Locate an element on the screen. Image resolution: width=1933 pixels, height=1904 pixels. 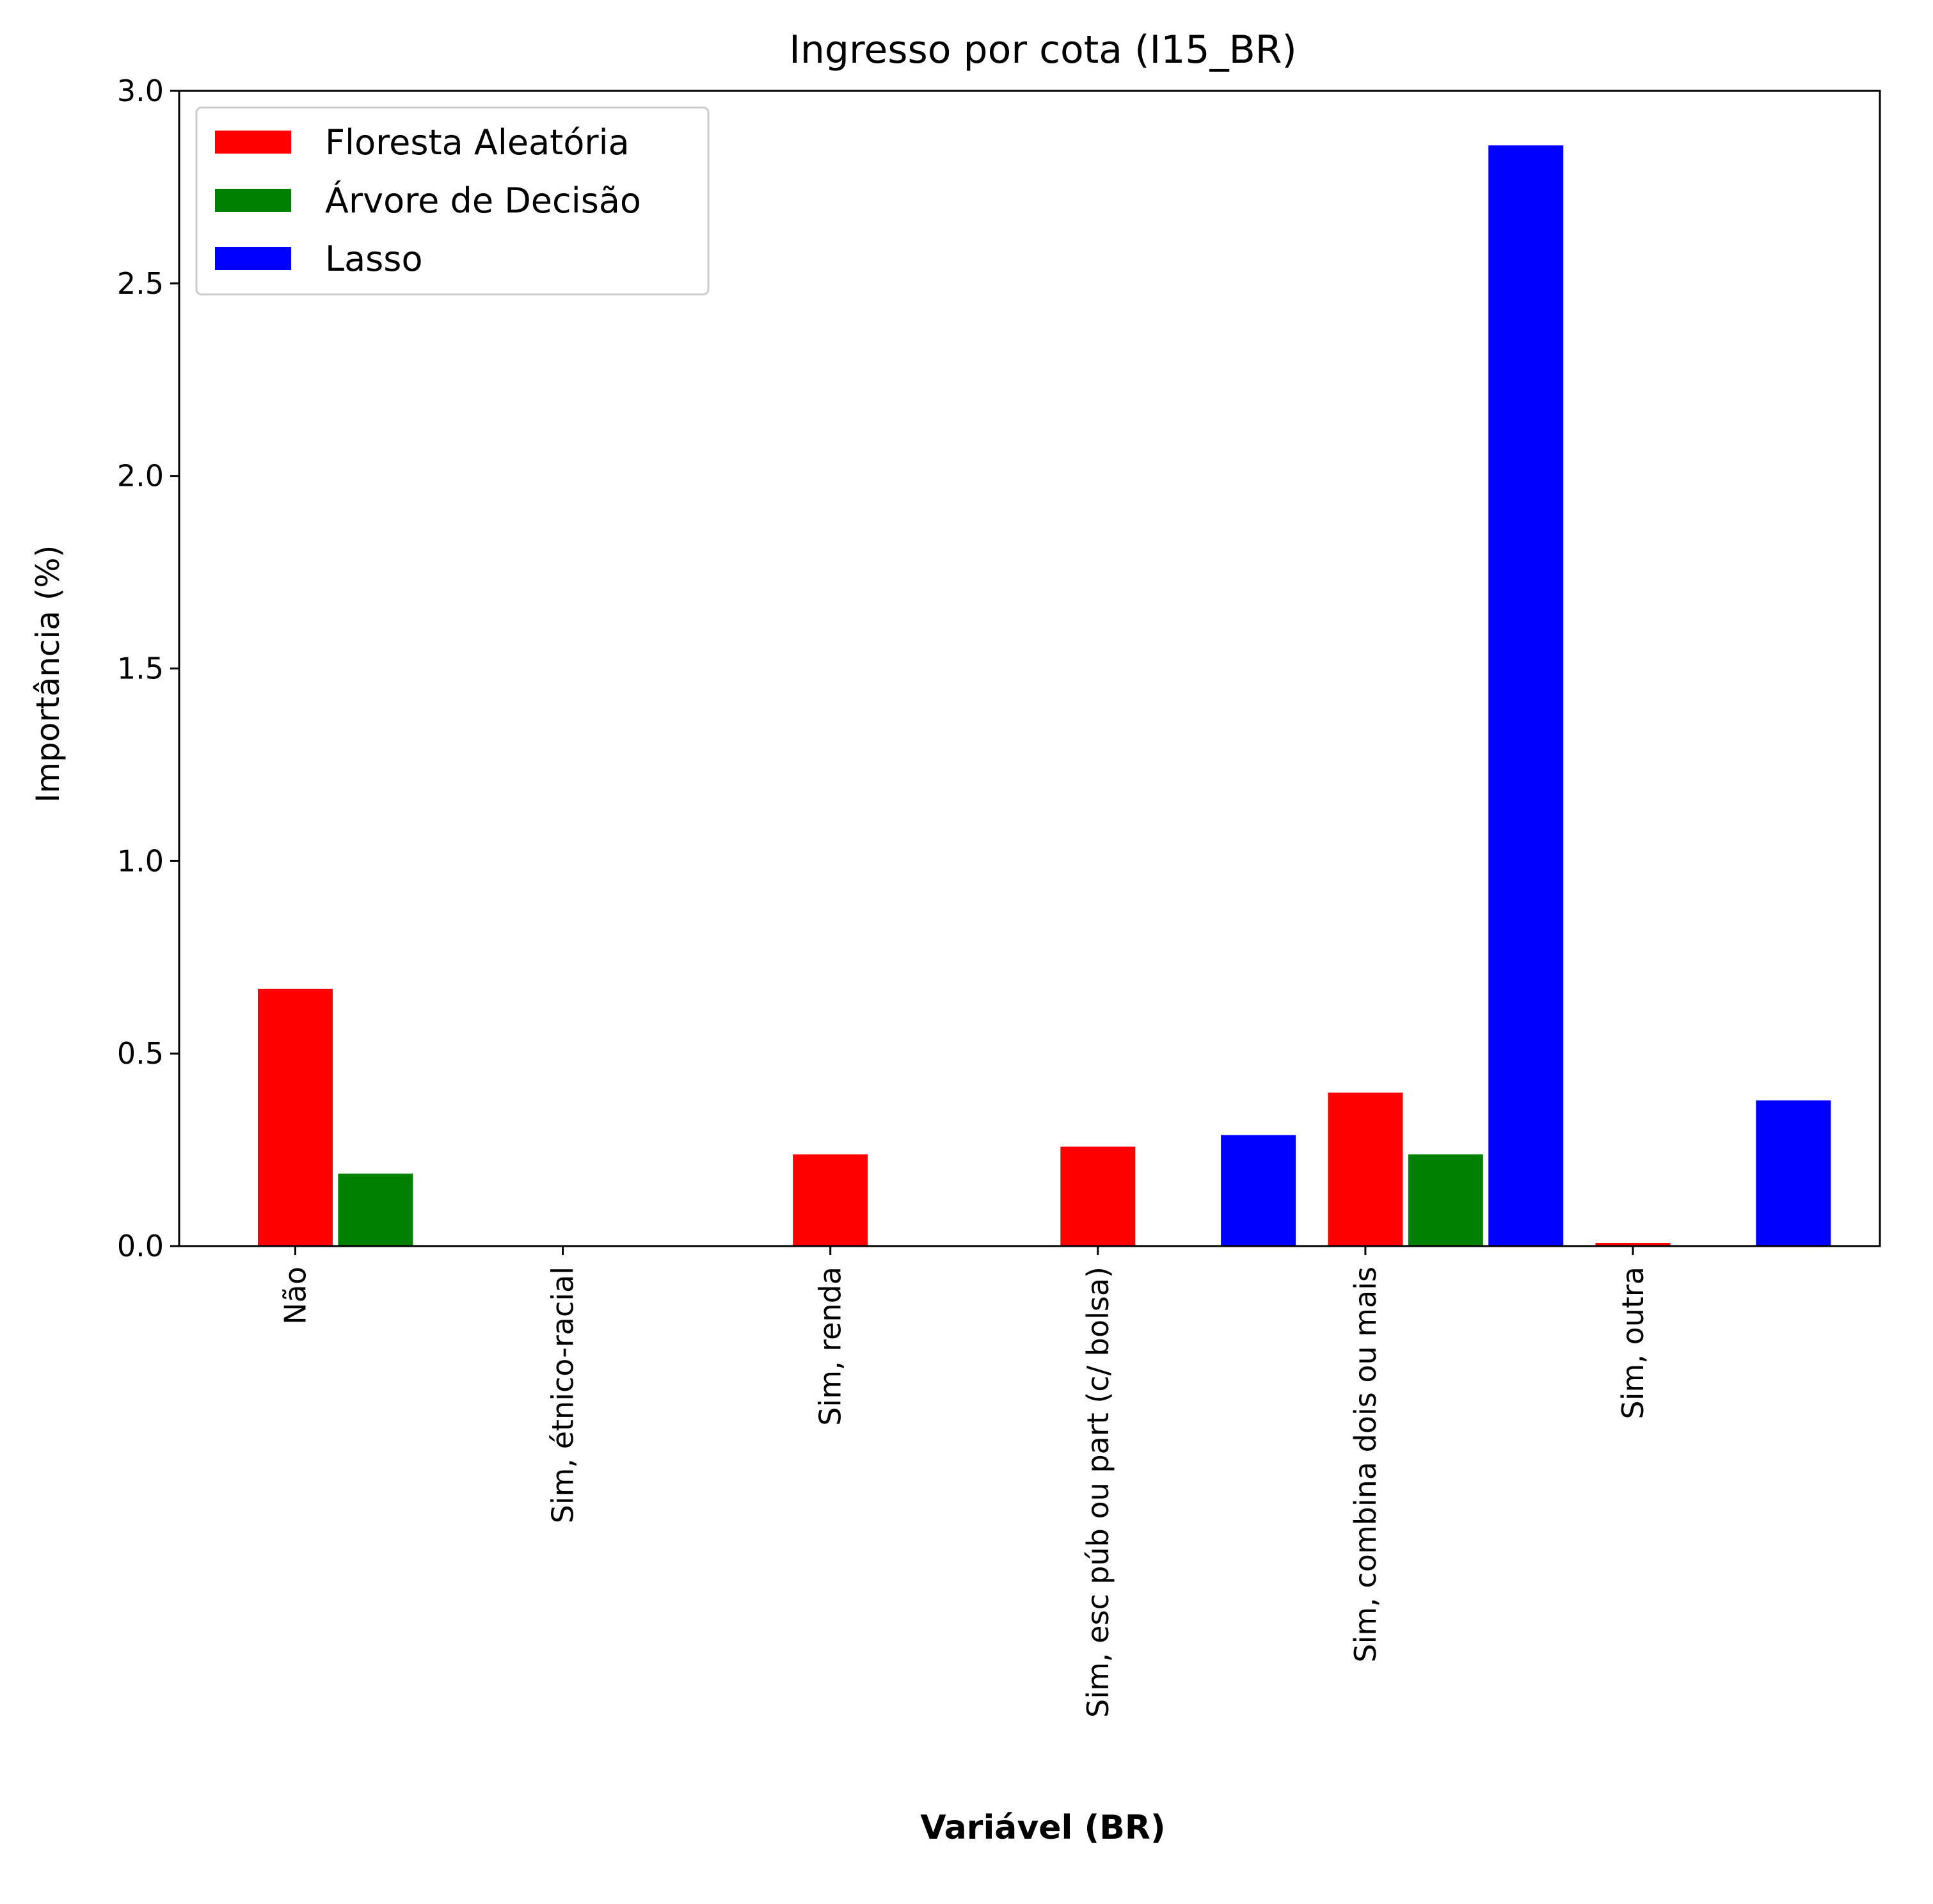
x-tick-label: Sim, renda is located at coordinates (831, 1346).